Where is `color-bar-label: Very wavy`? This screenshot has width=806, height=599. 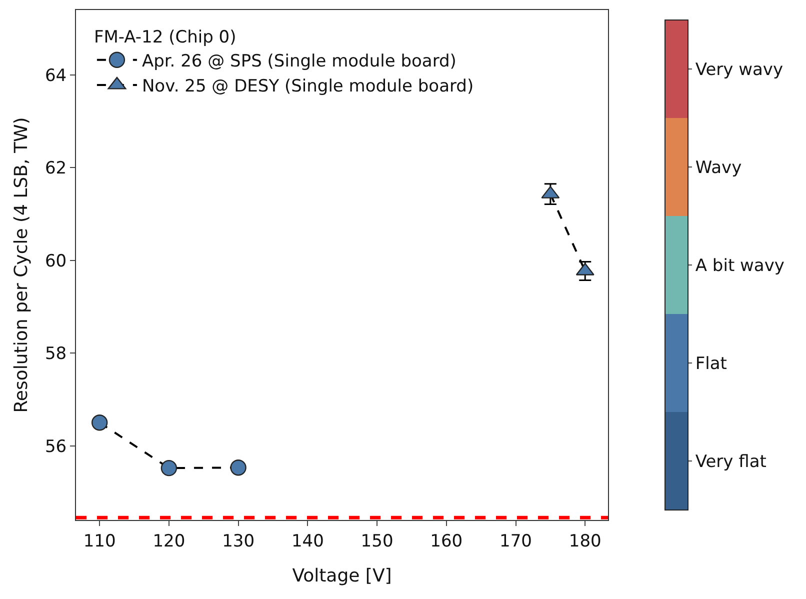 color-bar-label: Very wavy is located at coordinates (739, 70).